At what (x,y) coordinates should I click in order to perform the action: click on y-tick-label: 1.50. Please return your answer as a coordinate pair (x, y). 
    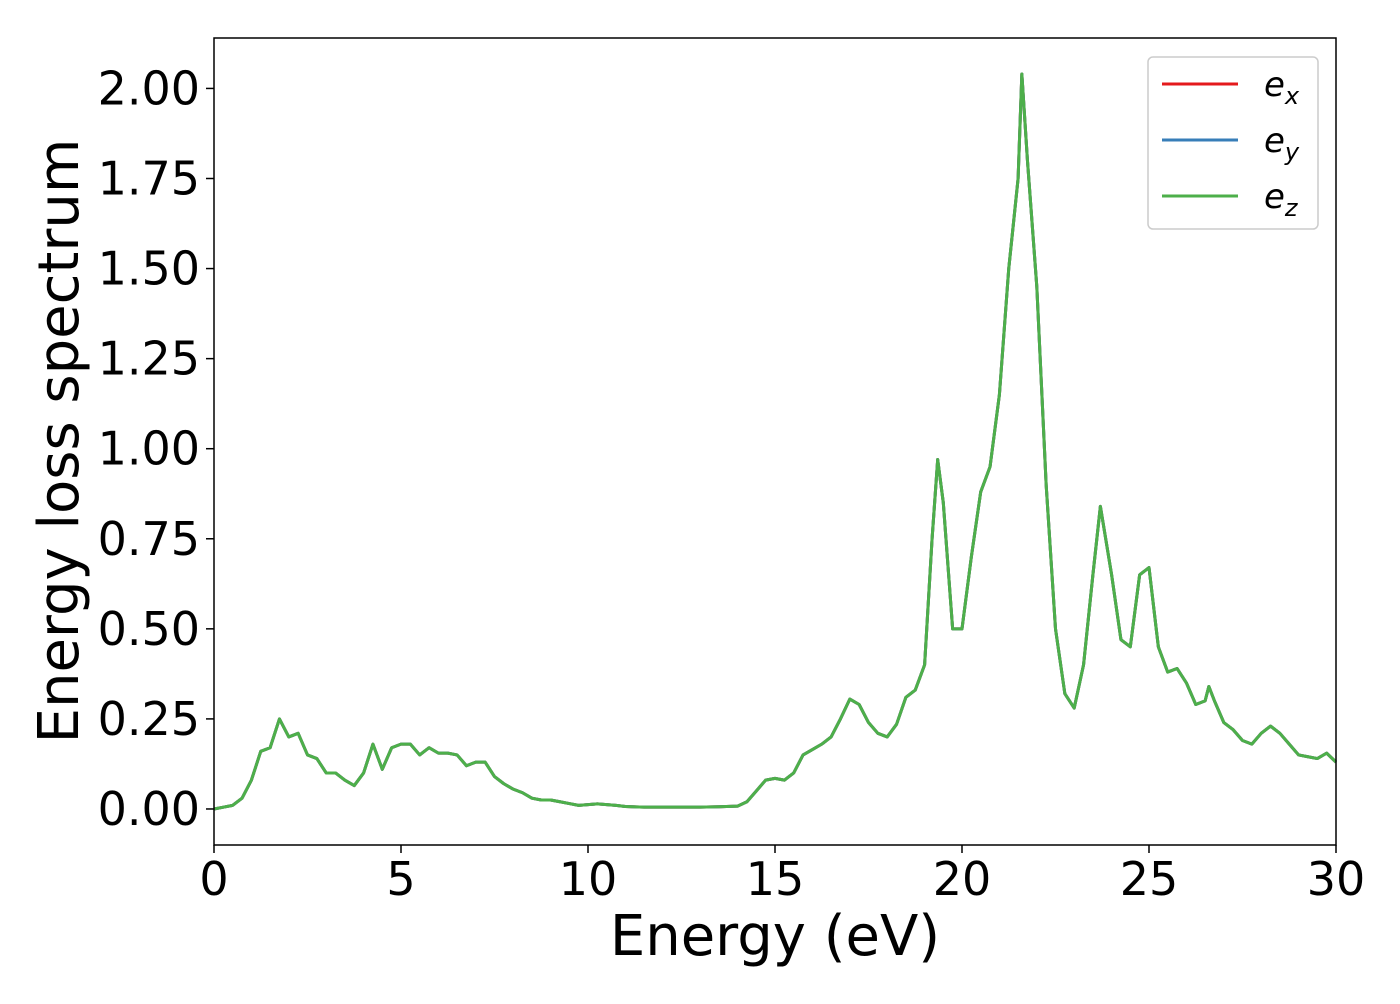
    Looking at the image, I should click on (149, 269).